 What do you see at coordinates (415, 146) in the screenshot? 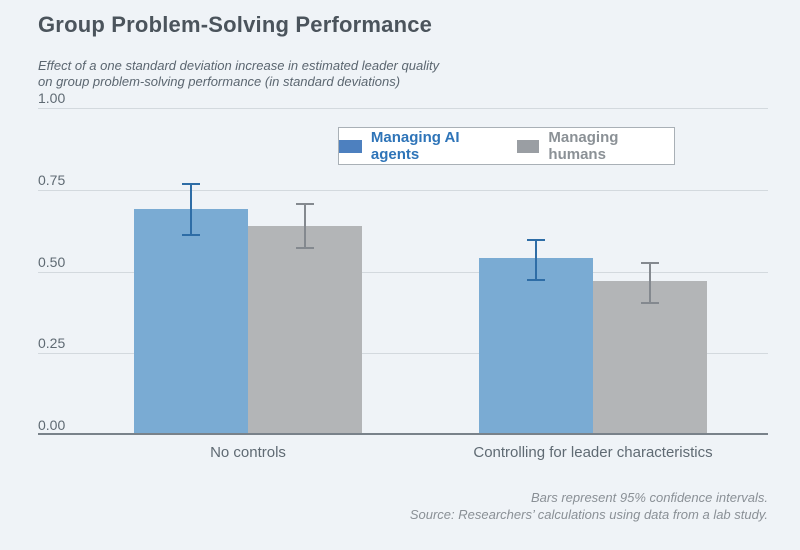
I see `legend-label: Managing AI agents` at bounding box center [415, 146].